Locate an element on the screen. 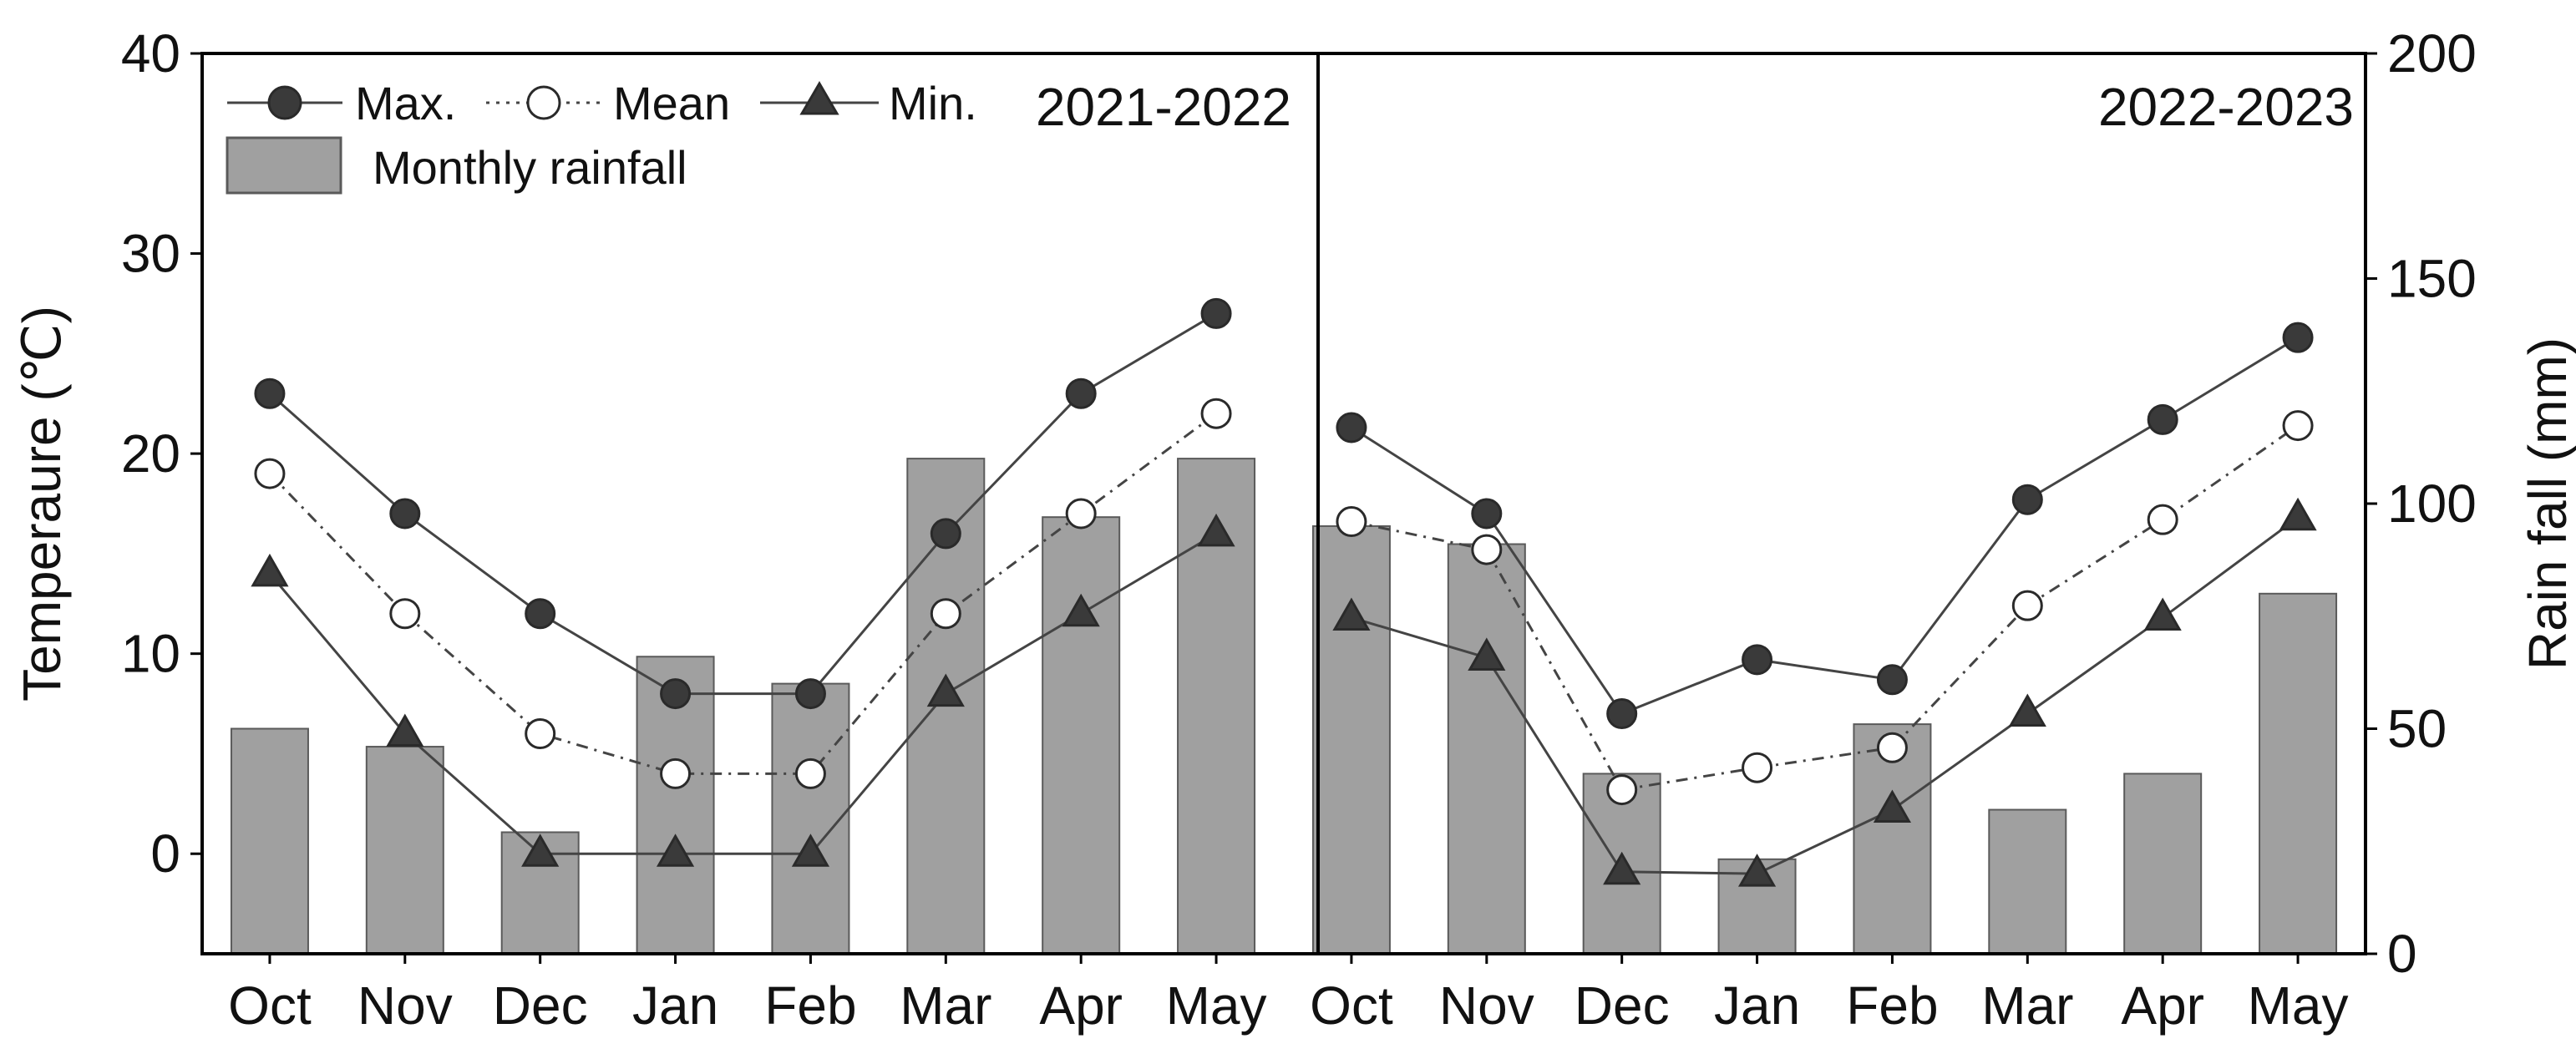 The image size is (2576, 1054). right-tick-label: 0 is located at coordinates (2402, 954).